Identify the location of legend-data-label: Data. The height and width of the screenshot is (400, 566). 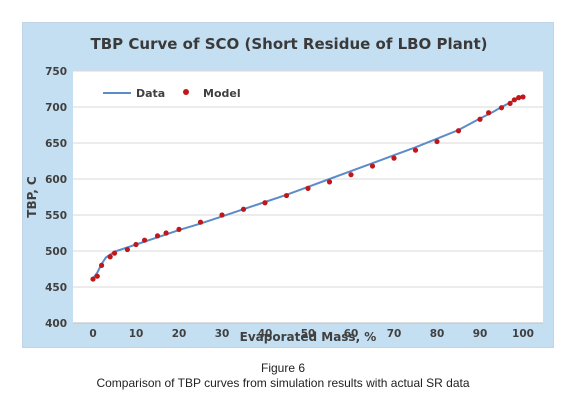
(150, 93).